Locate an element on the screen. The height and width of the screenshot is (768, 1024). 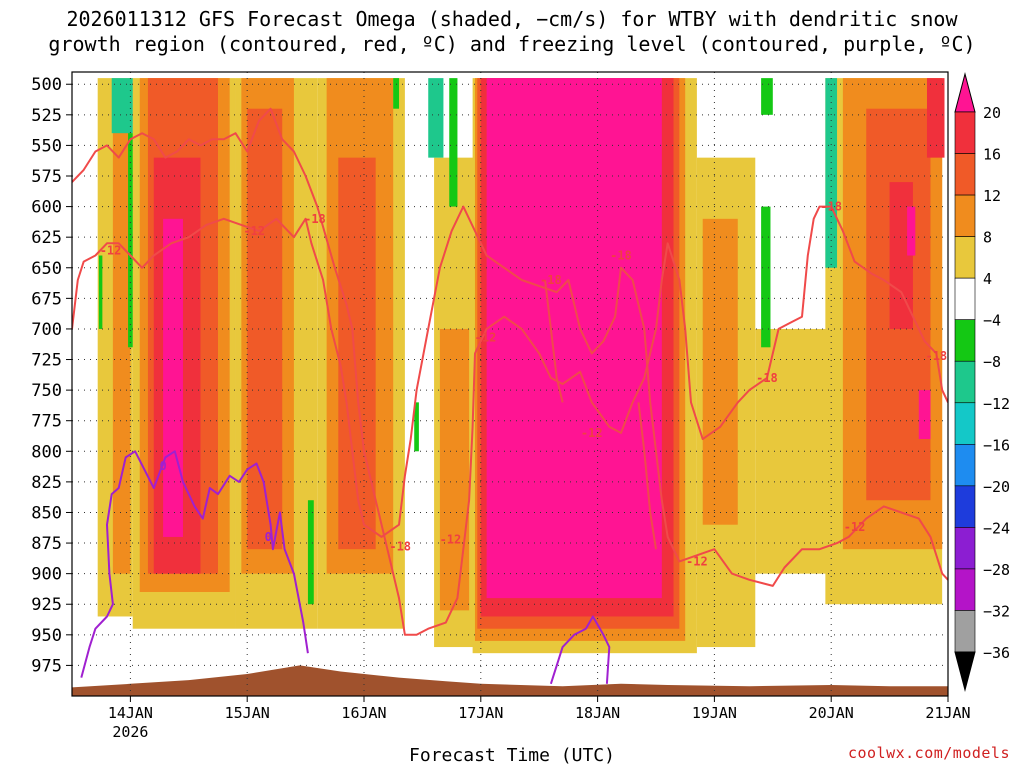
colorbar-tick-label: 8 is located at coordinates (987, 238).